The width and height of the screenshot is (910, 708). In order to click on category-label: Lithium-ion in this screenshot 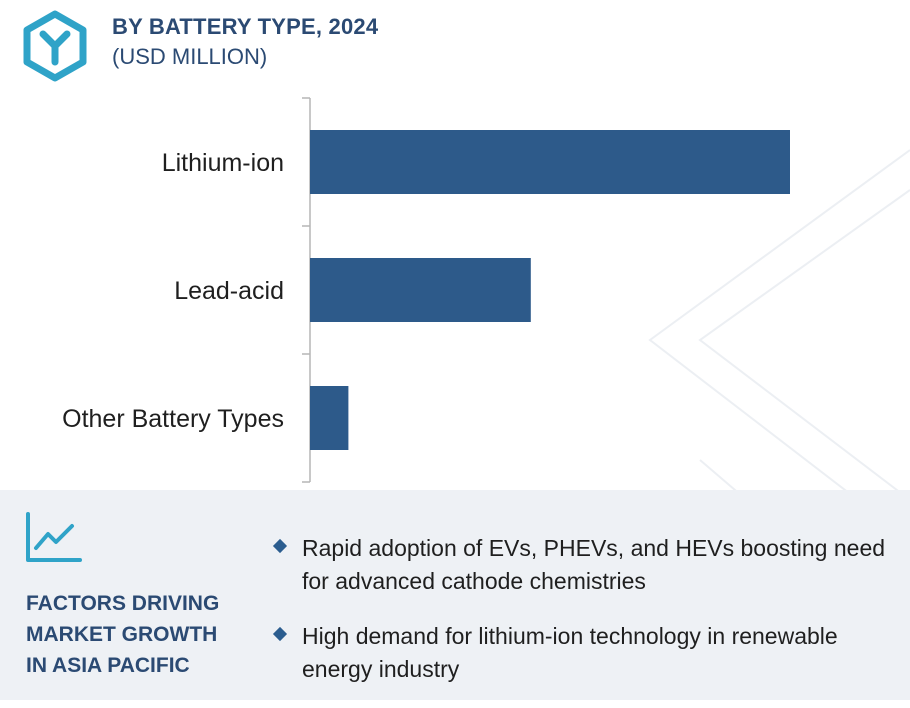, I will do `click(223, 163)`.